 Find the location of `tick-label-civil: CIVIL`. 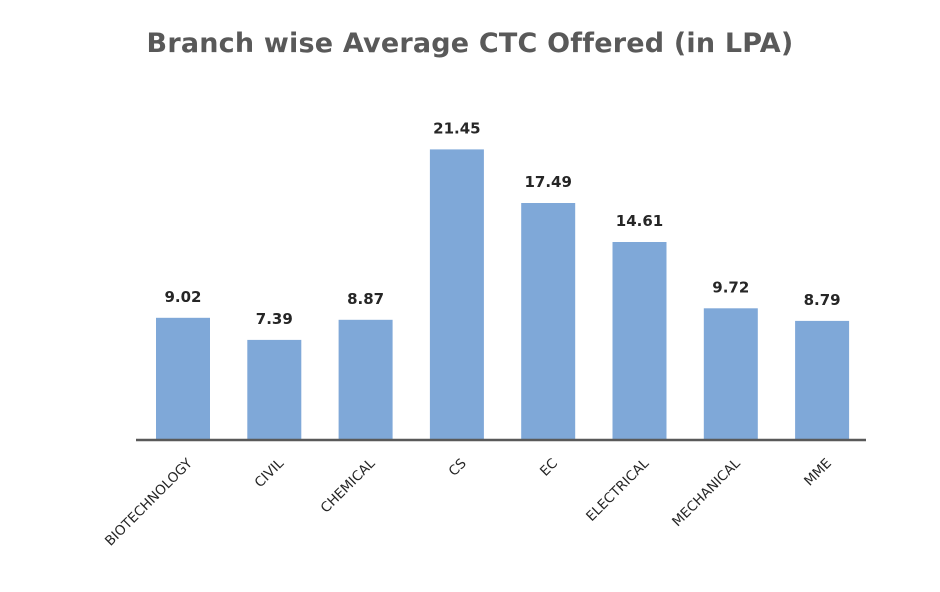

tick-label-civil: CIVIL is located at coordinates (270, 473).